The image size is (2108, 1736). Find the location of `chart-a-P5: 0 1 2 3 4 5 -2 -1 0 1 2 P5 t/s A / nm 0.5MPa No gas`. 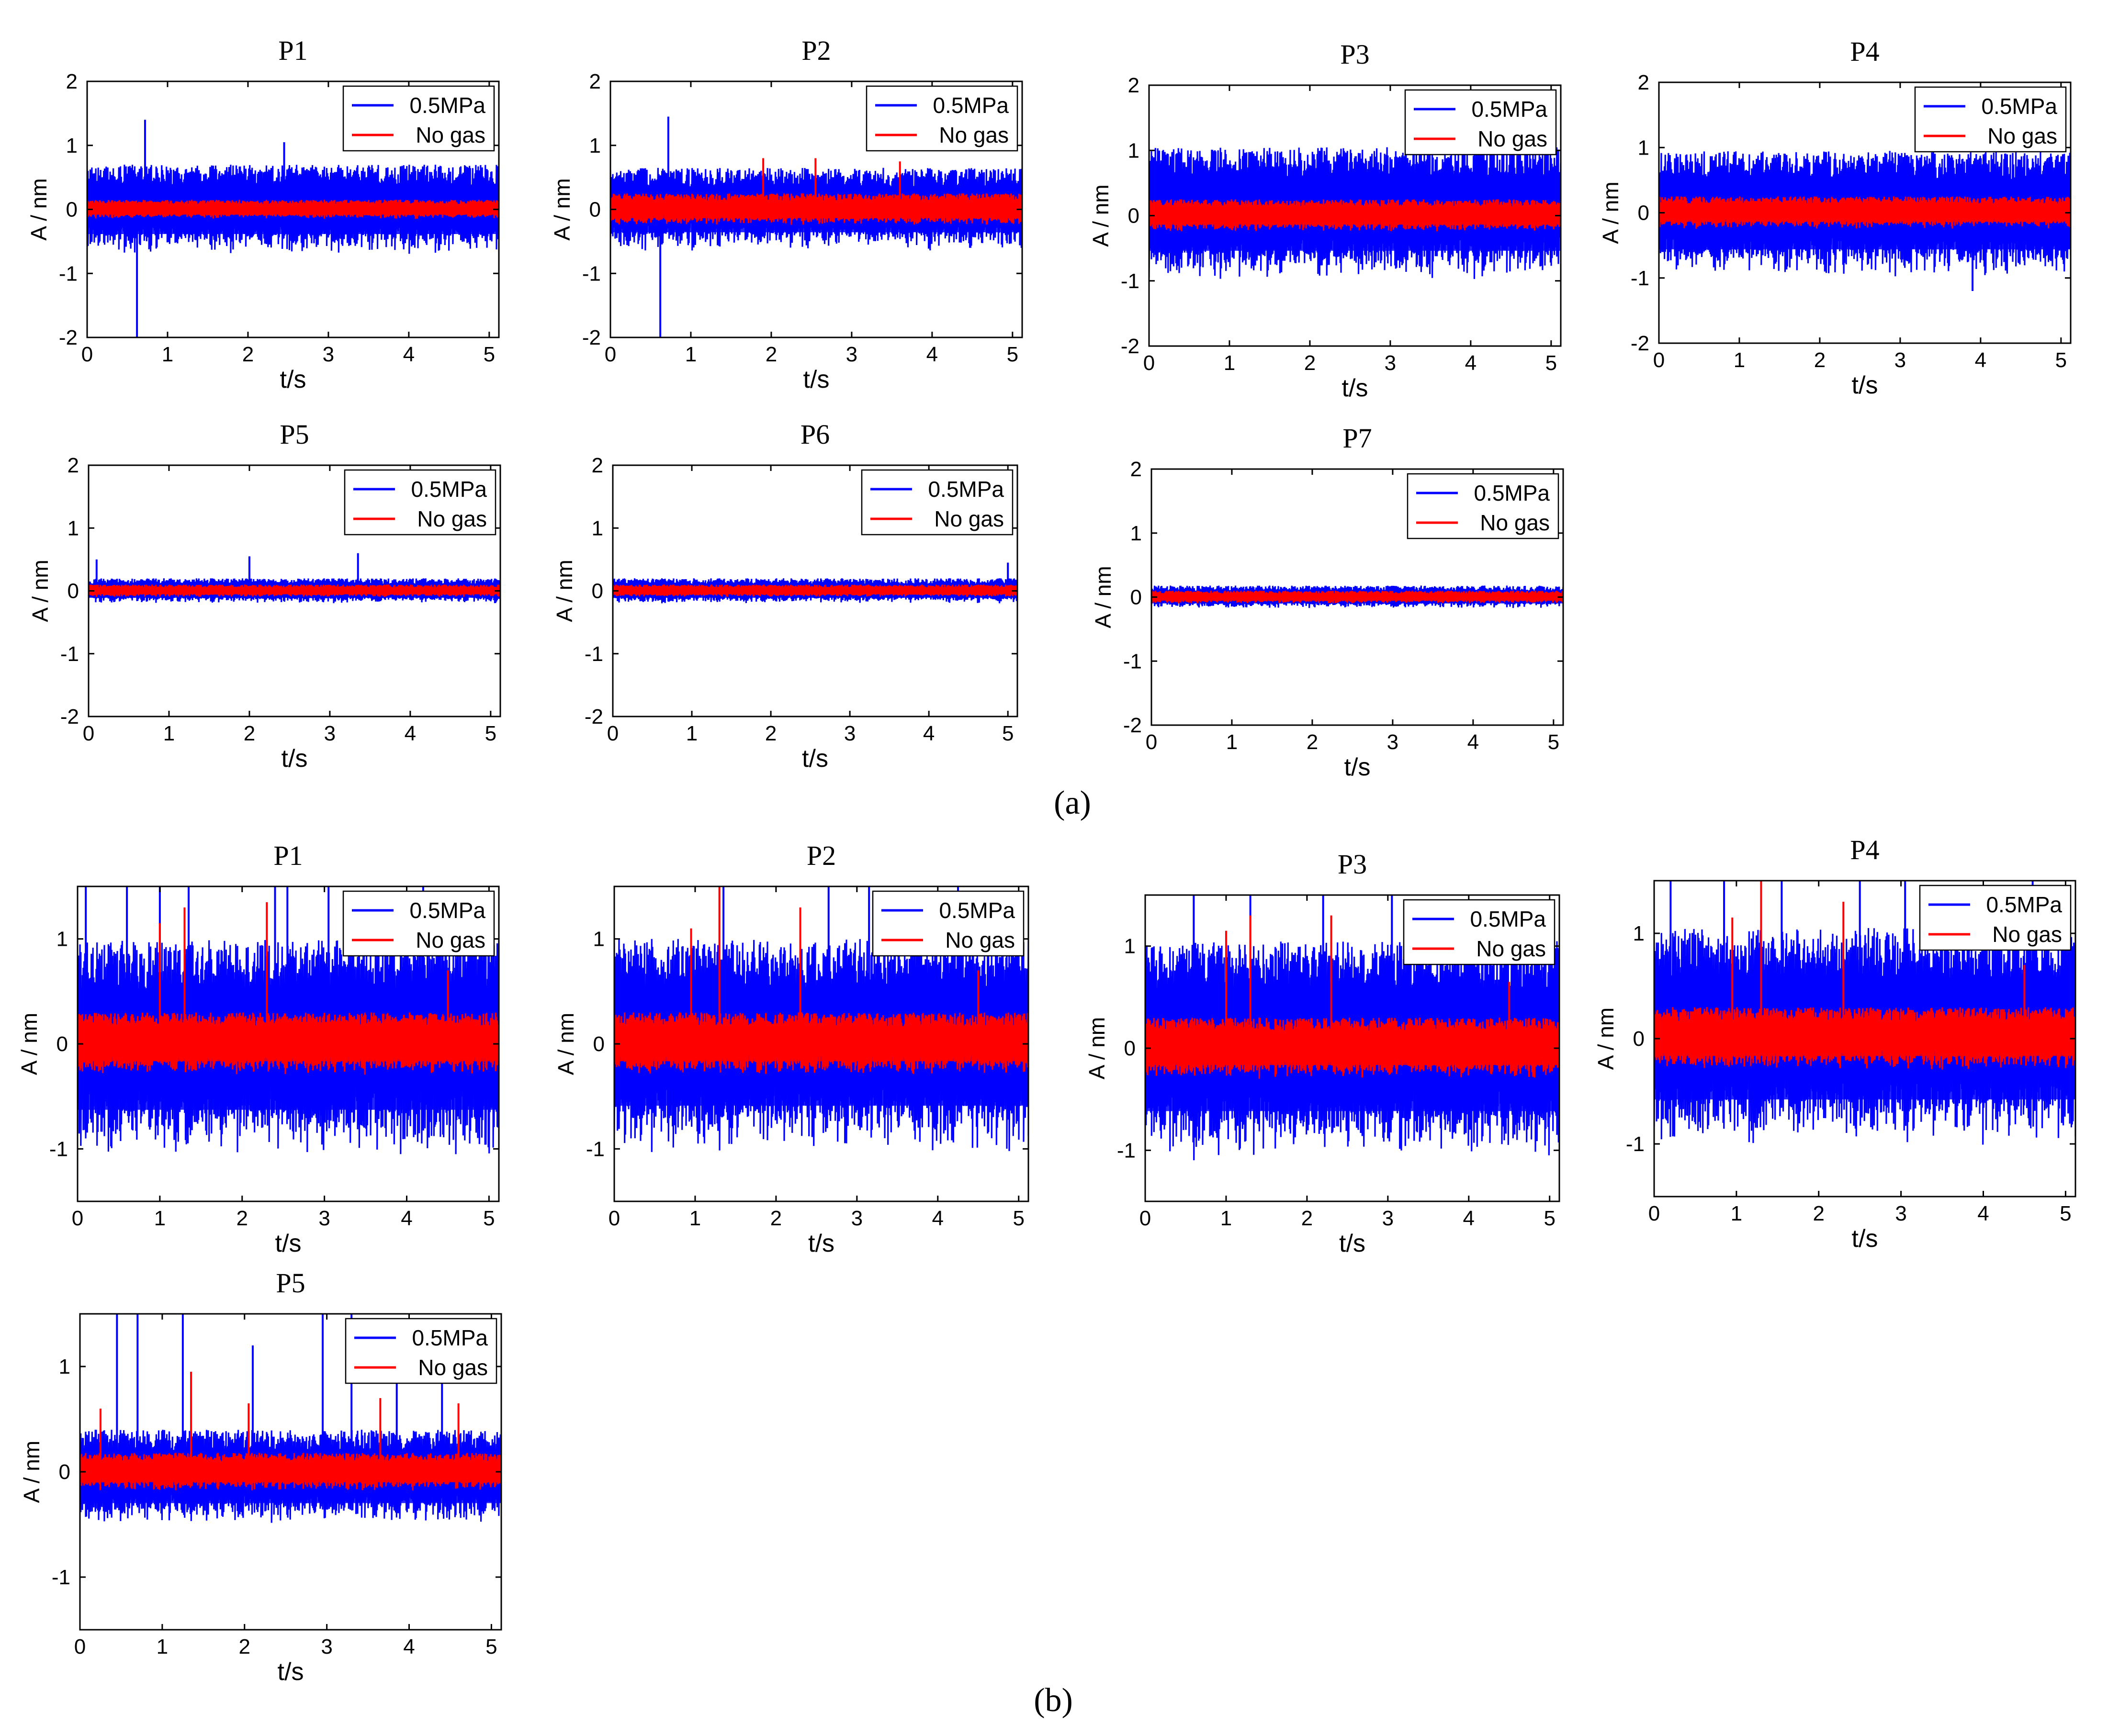

chart-a-P5: 0 1 2 3 4 5 -2 -1 0 1 2 P5 t/s A / nm 0.5MPa No gas is located at coordinates (264, 596).